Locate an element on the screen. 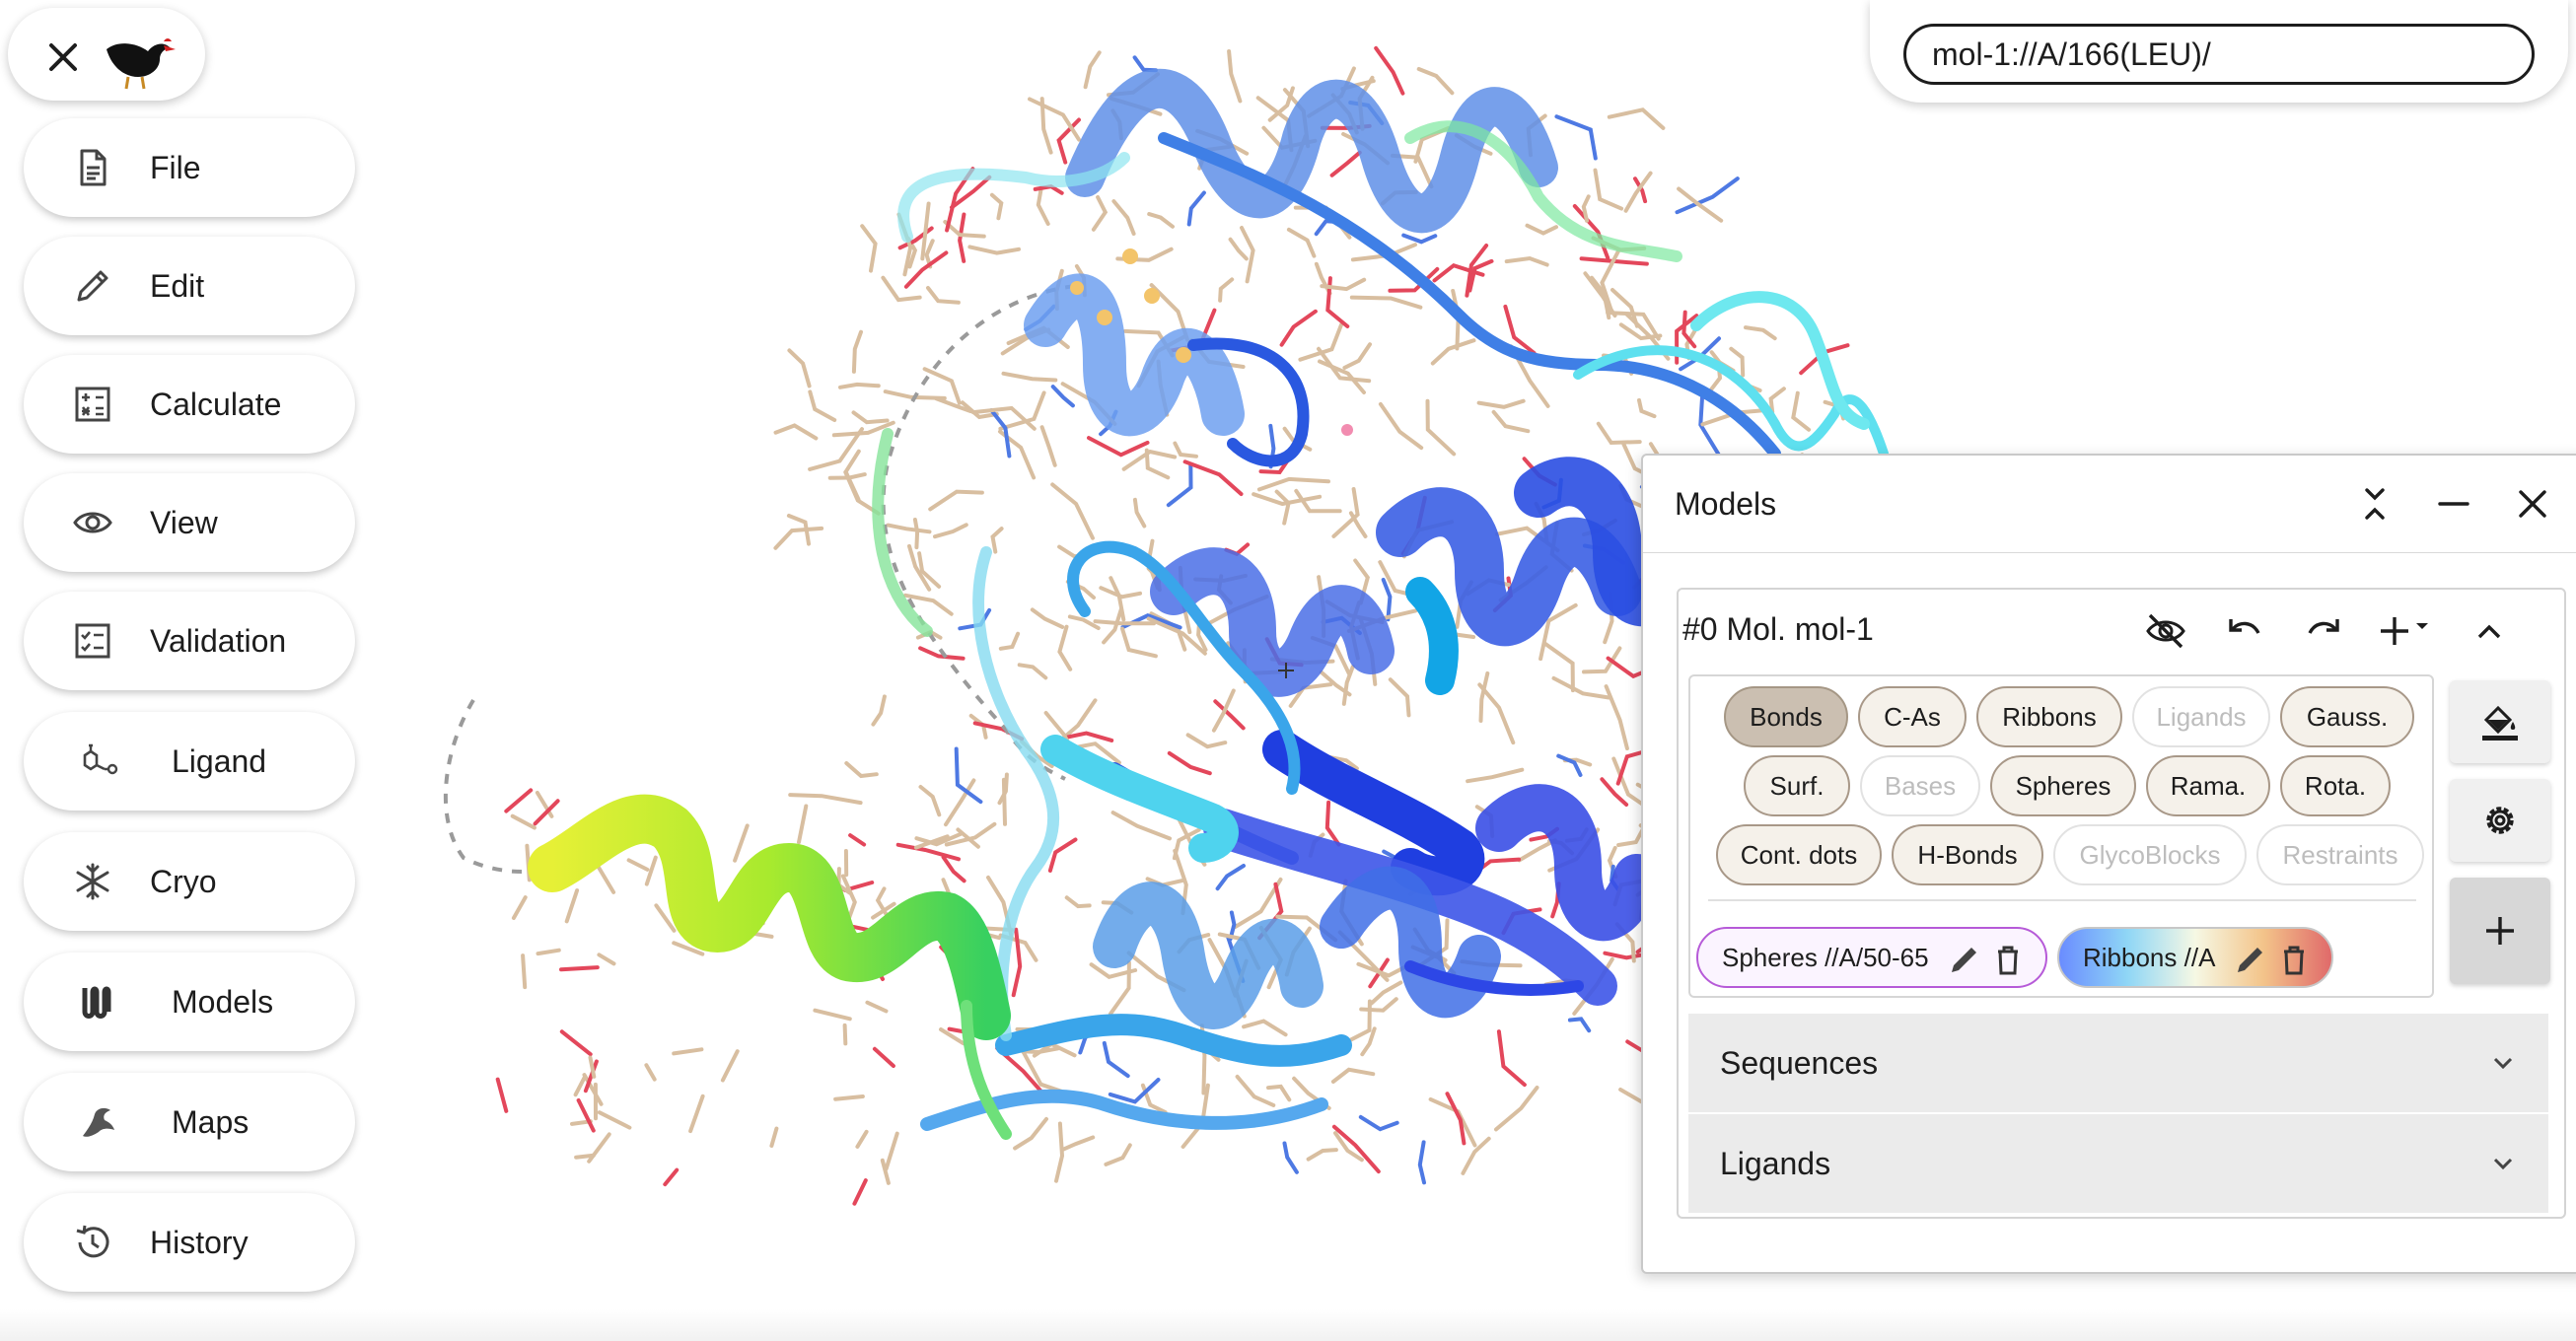 This screenshot has width=2576, height=1341. menu-calculate-button: Calculate is located at coordinates (189, 405).